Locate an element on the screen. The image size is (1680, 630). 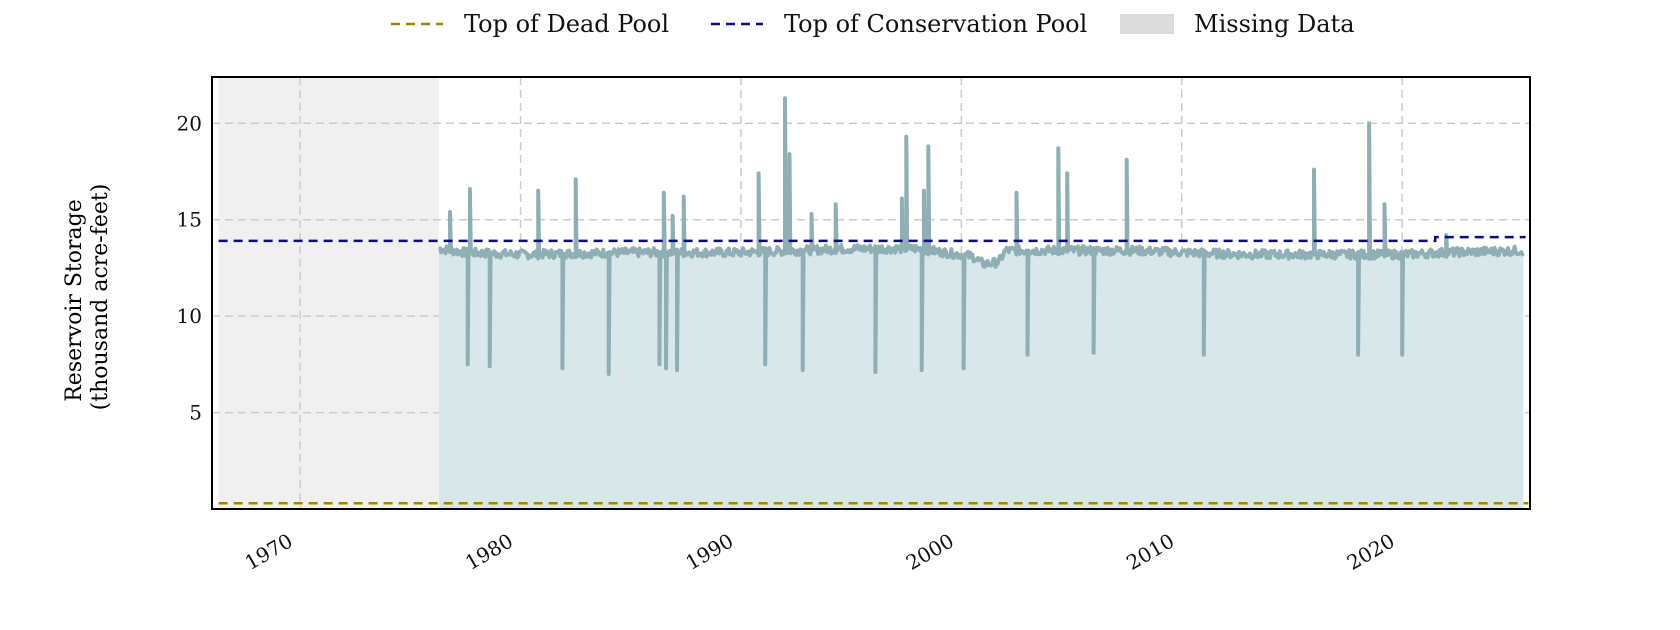
x-tick-labels: 1970 1980 1990 2000 2010 2020 is located at coordinates (820, 552).